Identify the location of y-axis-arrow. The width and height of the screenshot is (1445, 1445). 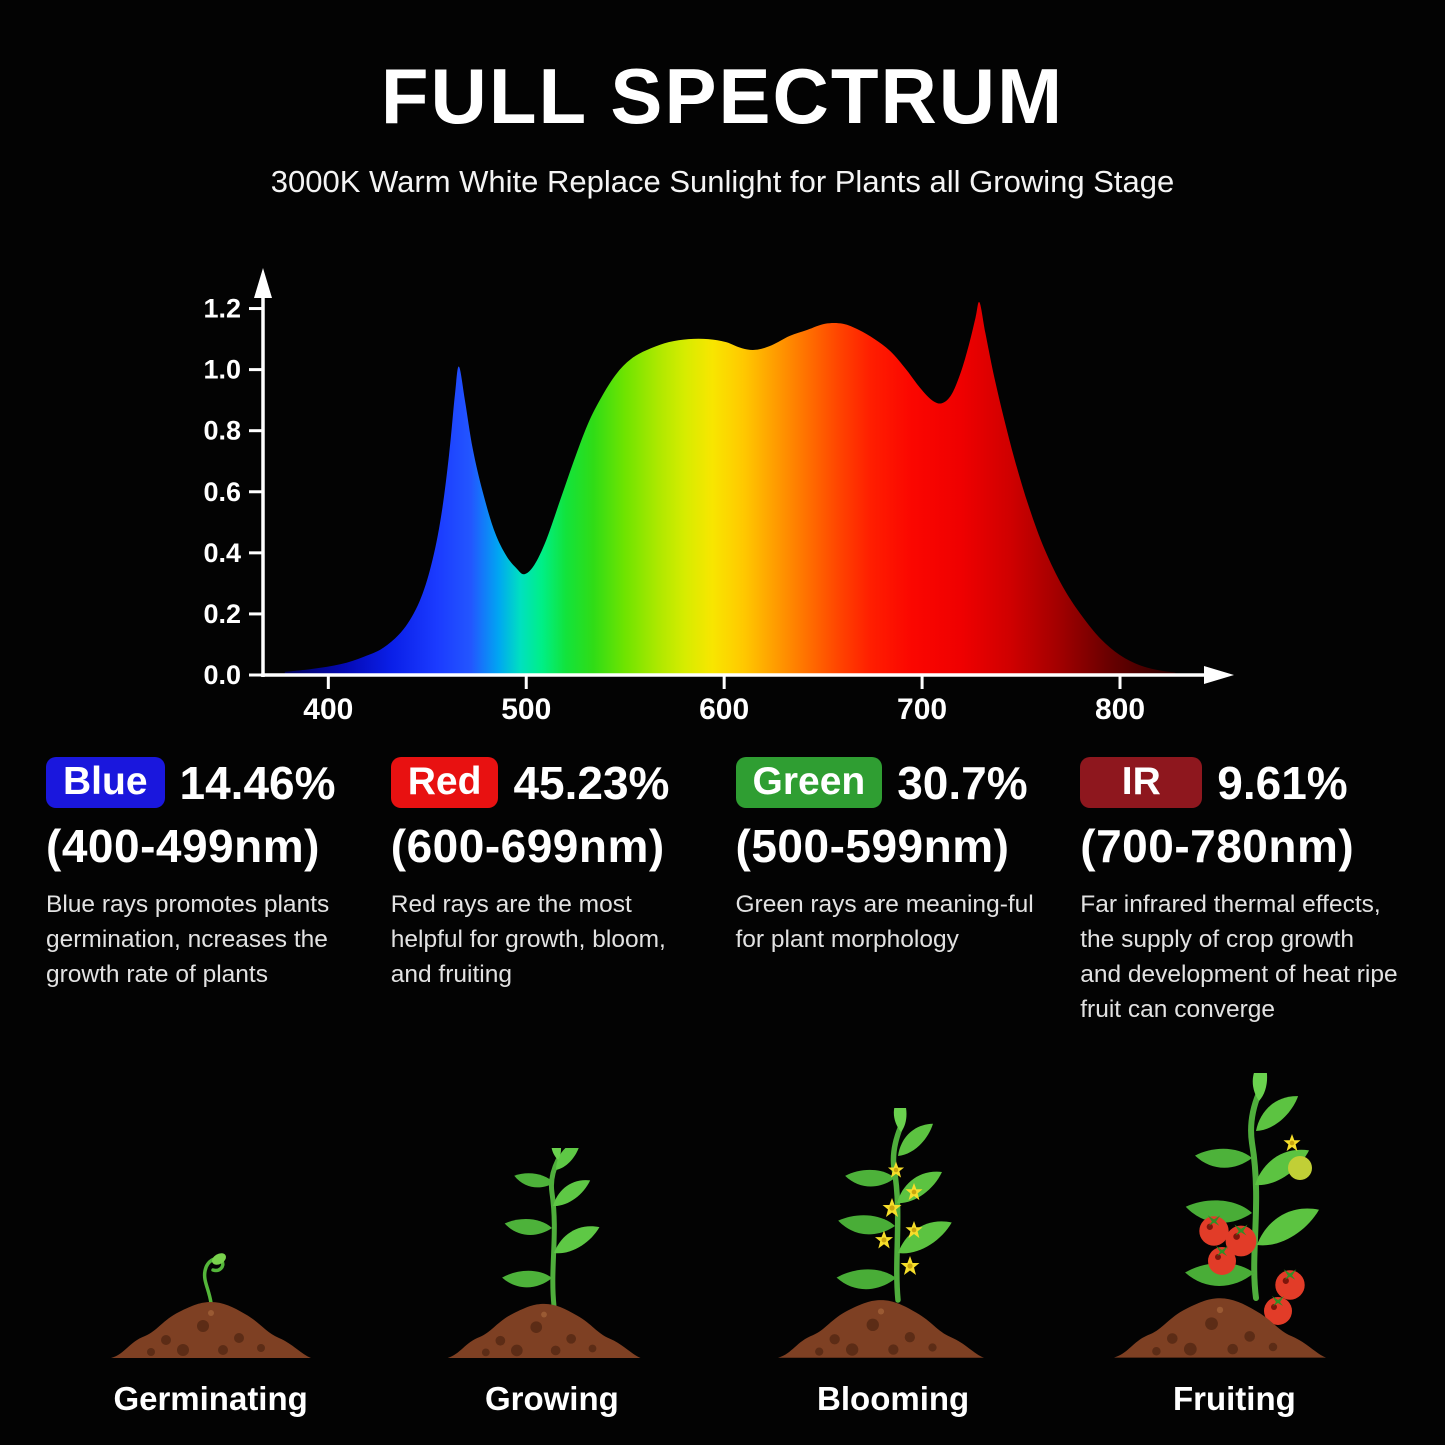
(263, 282).